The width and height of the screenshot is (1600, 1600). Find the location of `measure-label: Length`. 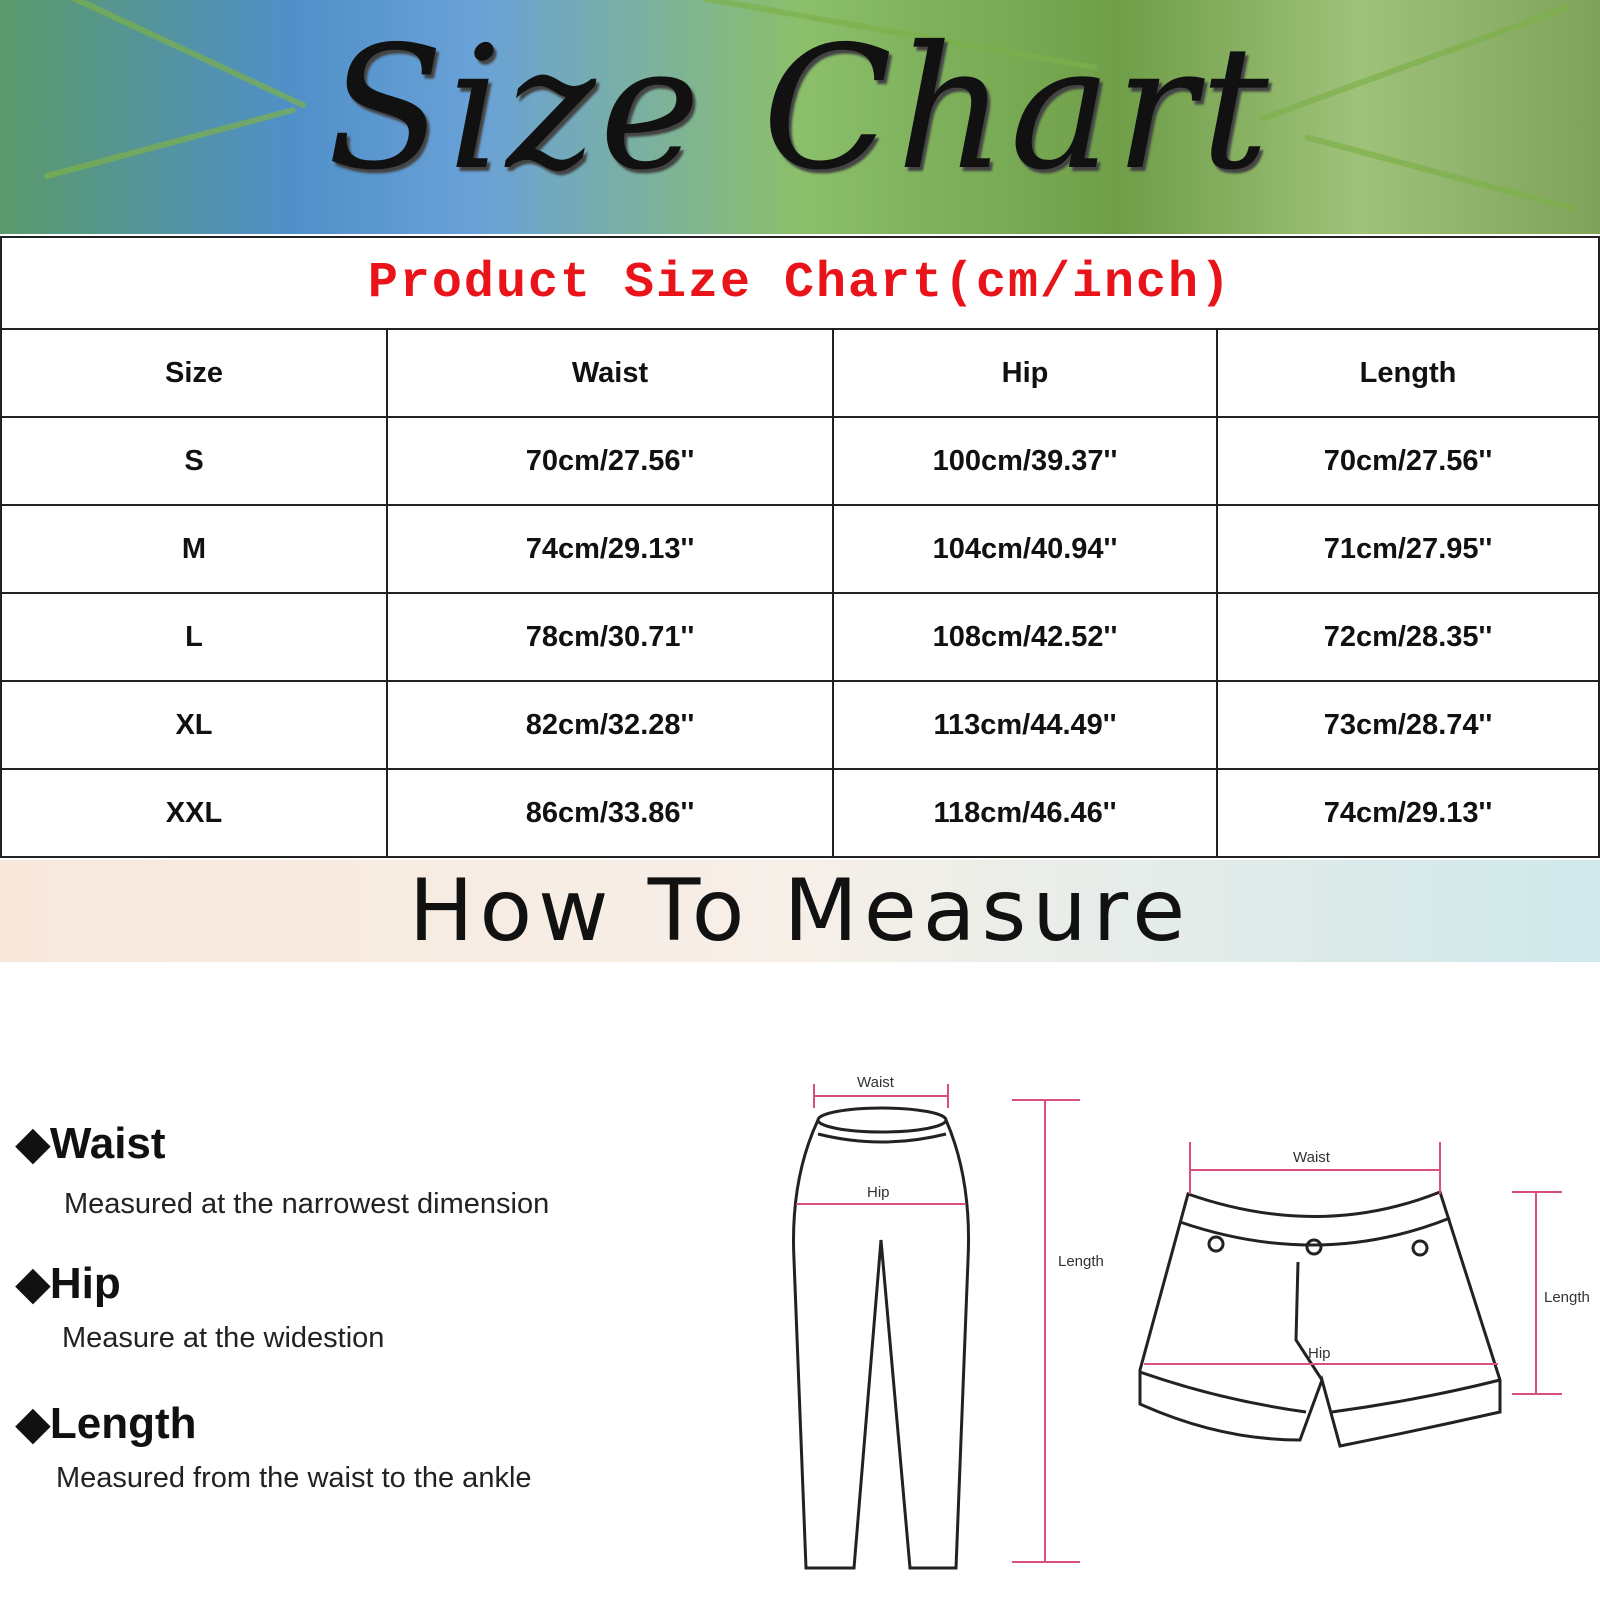

measure-label: Length is located at coordinates (123, 1423).